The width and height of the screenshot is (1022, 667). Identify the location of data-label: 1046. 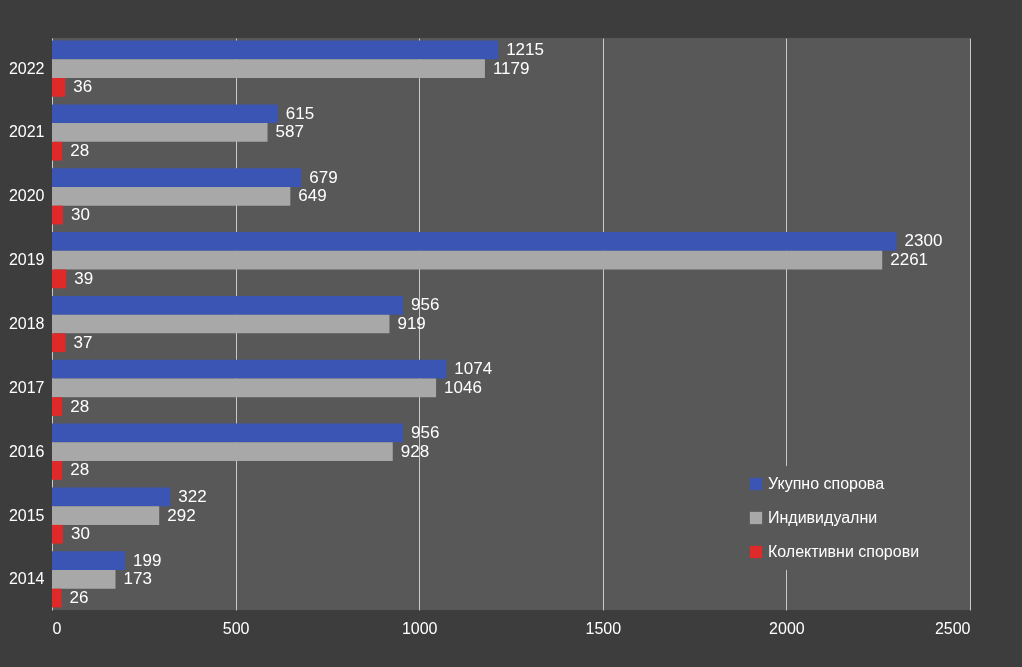
(463, 387).